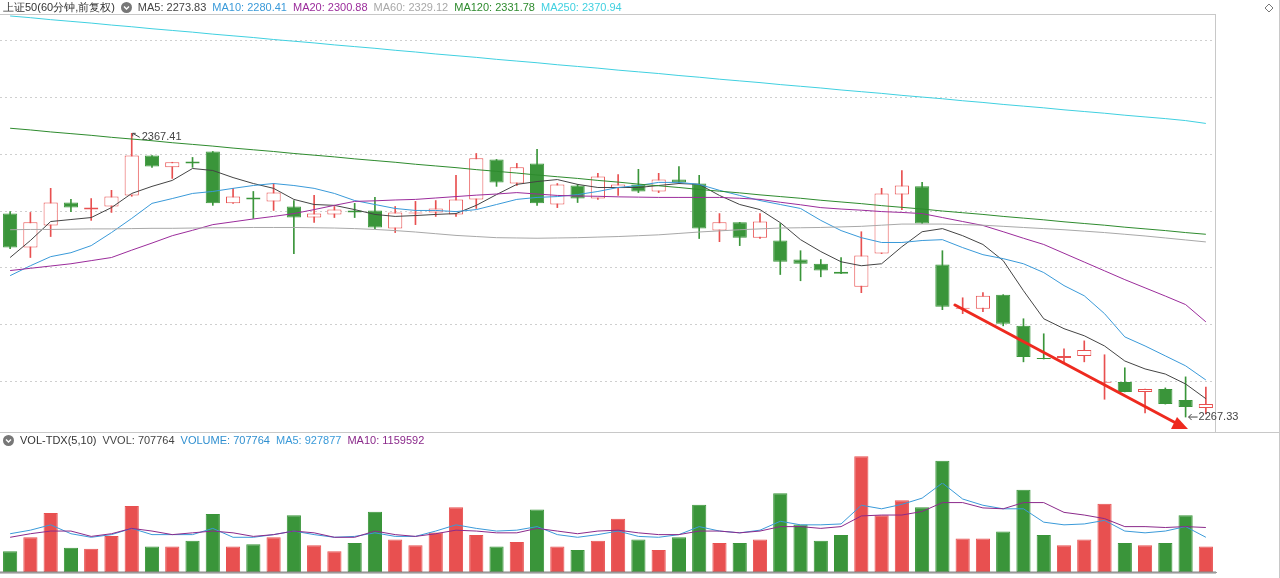 The width and height of the screenshot is (1280, 578). I want to click on text: MA10: 1159592, so click(386, 440).